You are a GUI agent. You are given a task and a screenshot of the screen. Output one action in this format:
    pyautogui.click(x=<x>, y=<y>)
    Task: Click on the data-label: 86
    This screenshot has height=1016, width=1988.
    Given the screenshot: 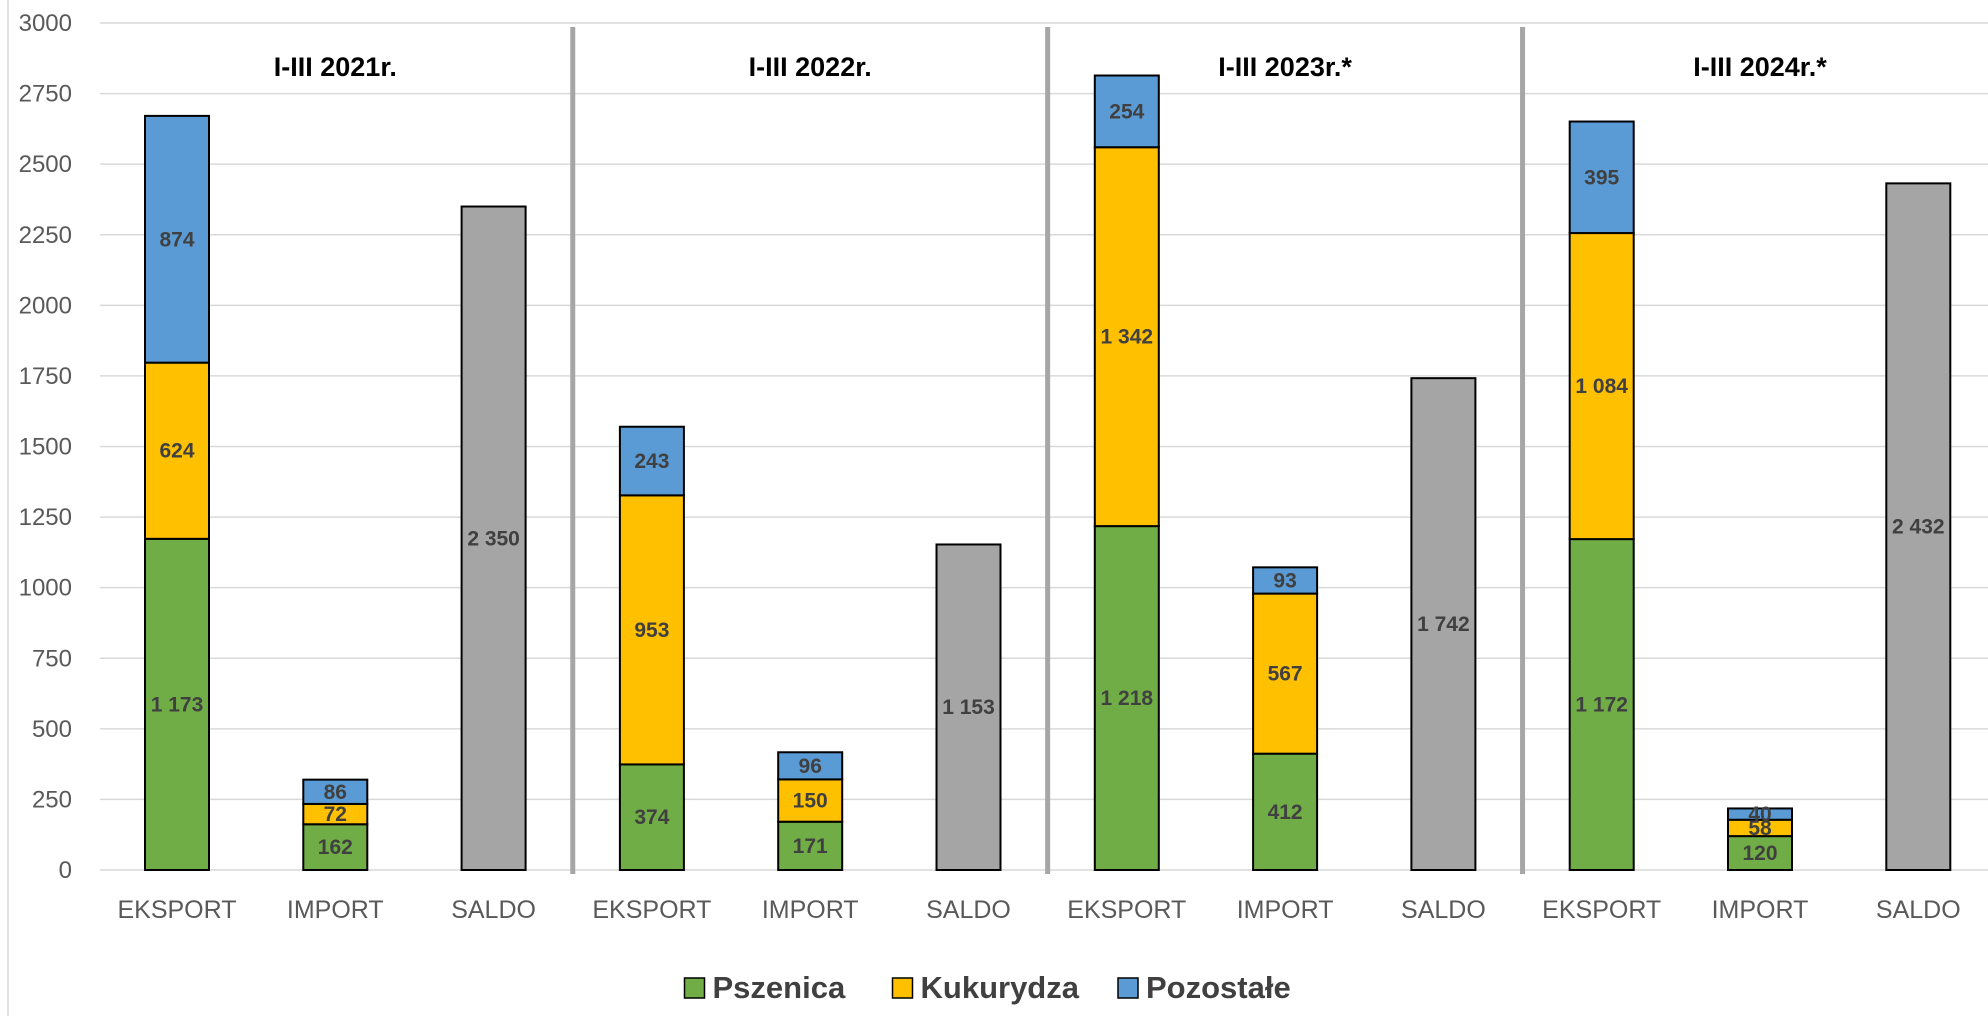 What is the action you would take?
    pyautogui.click(x=335, y=792)
    